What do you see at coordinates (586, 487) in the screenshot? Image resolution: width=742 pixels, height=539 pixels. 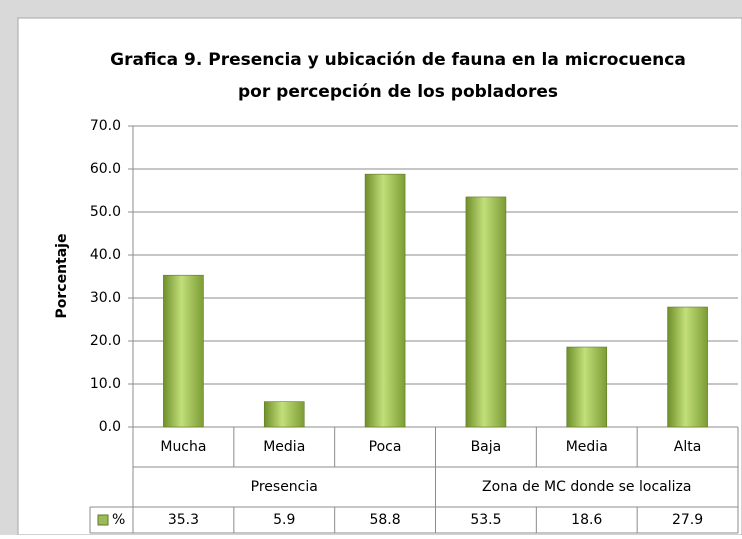 I see `group-label: Zona de MC donde se localiza` at bounding box center [586, 487].